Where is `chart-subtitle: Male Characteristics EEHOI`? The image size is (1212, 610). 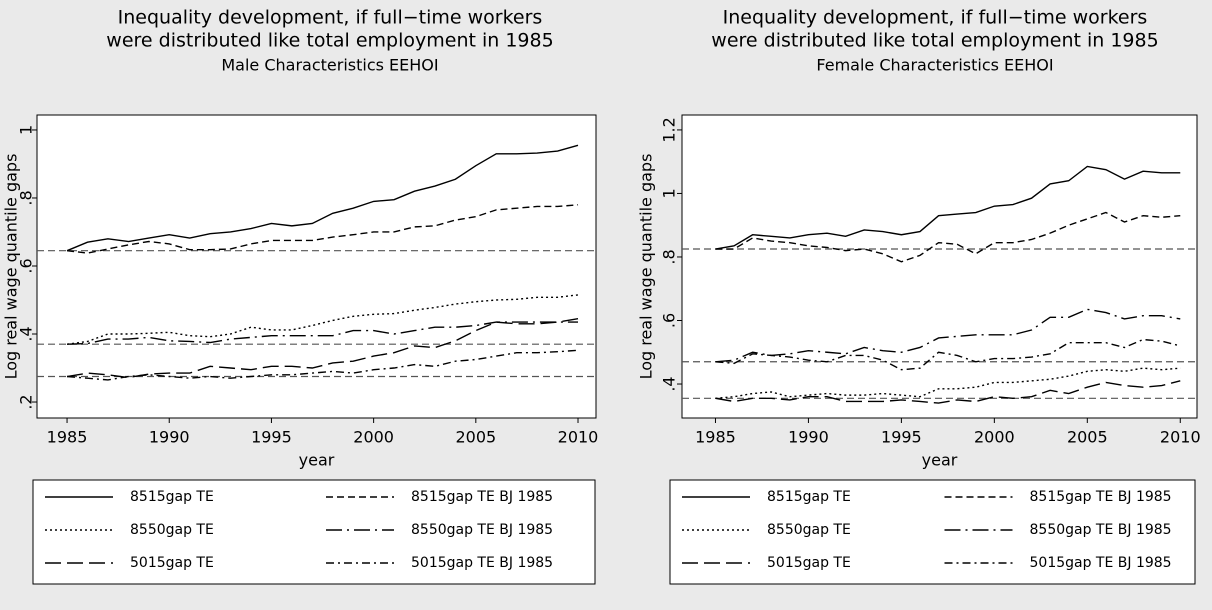 chart-subtitle: Male Characteristics EEHOI is located at coordinates (329, 65).